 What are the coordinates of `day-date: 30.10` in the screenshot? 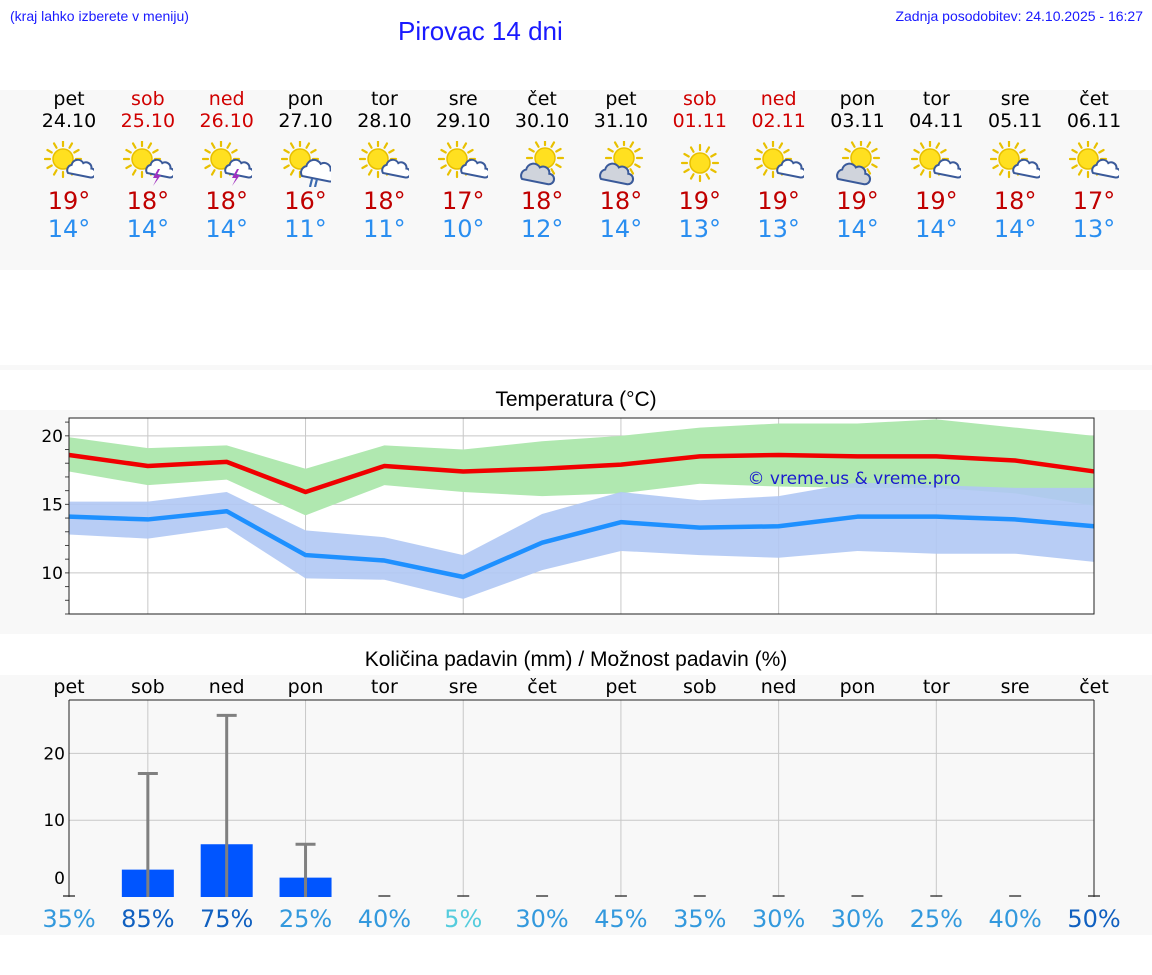 It's located at (542, 121).